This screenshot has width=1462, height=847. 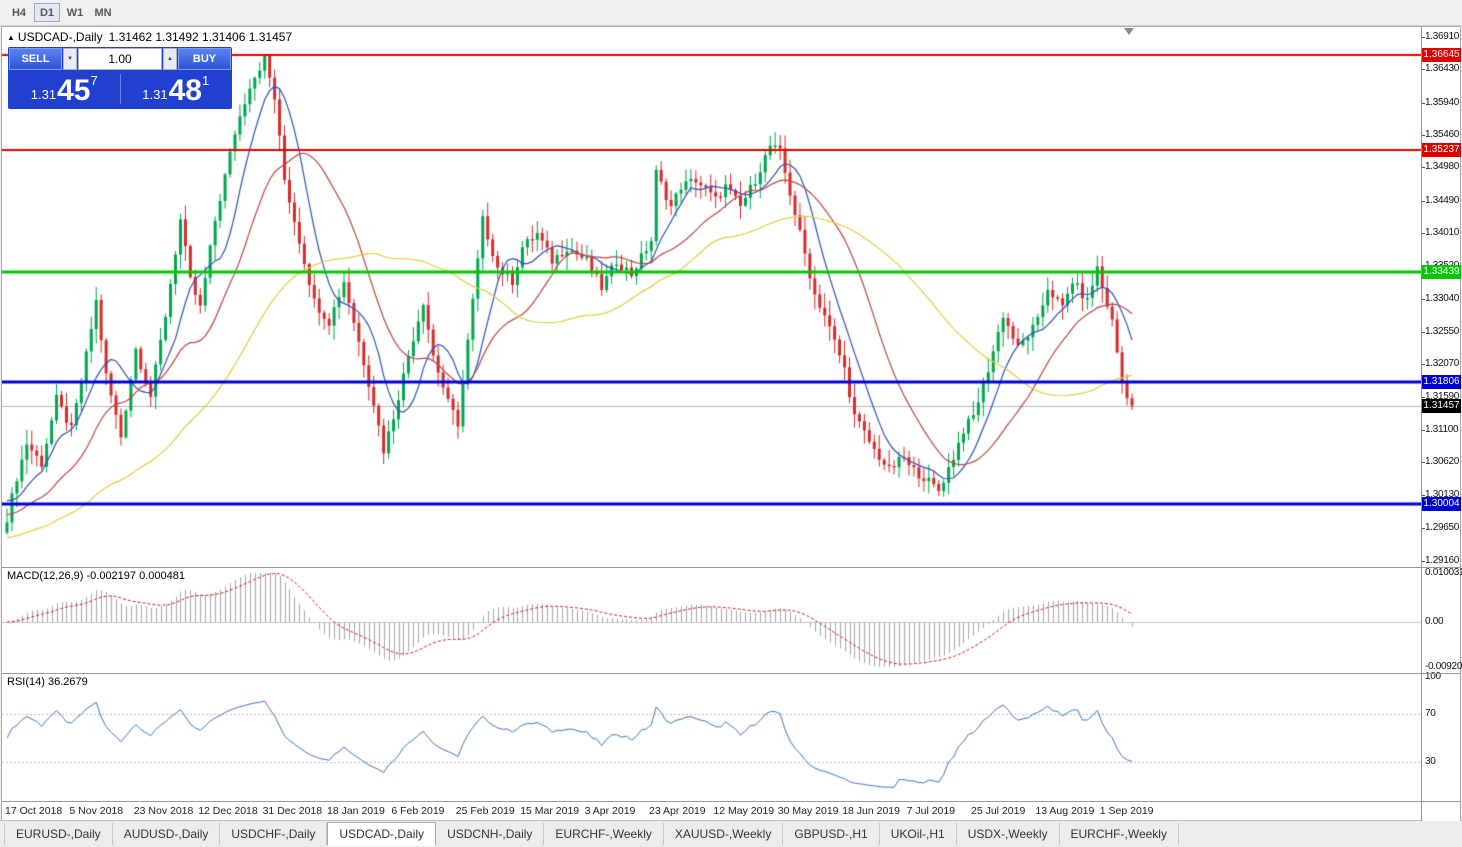 What do you see at coordinates (1441, 382) in the screenshot?
I see `level-price-badge: 1.31806` at bounding box center [1441, 382].